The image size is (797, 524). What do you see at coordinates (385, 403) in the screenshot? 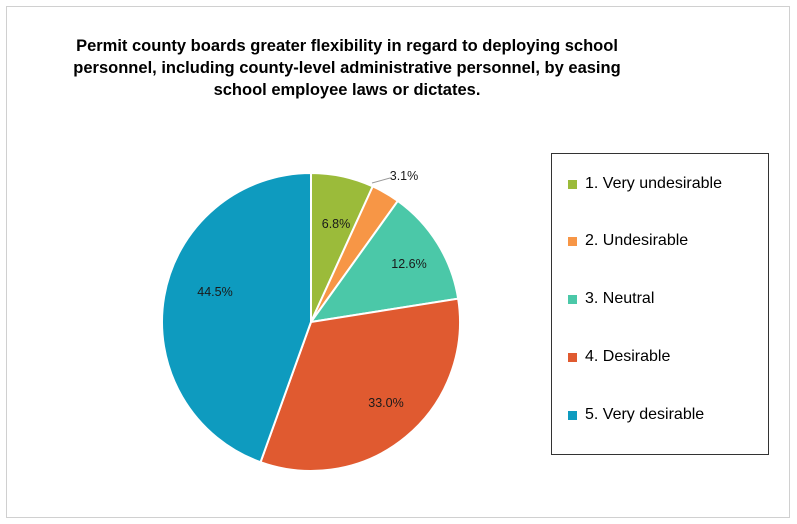
I see `data-label-4: 33.0%` at bounding box center [385, 403].